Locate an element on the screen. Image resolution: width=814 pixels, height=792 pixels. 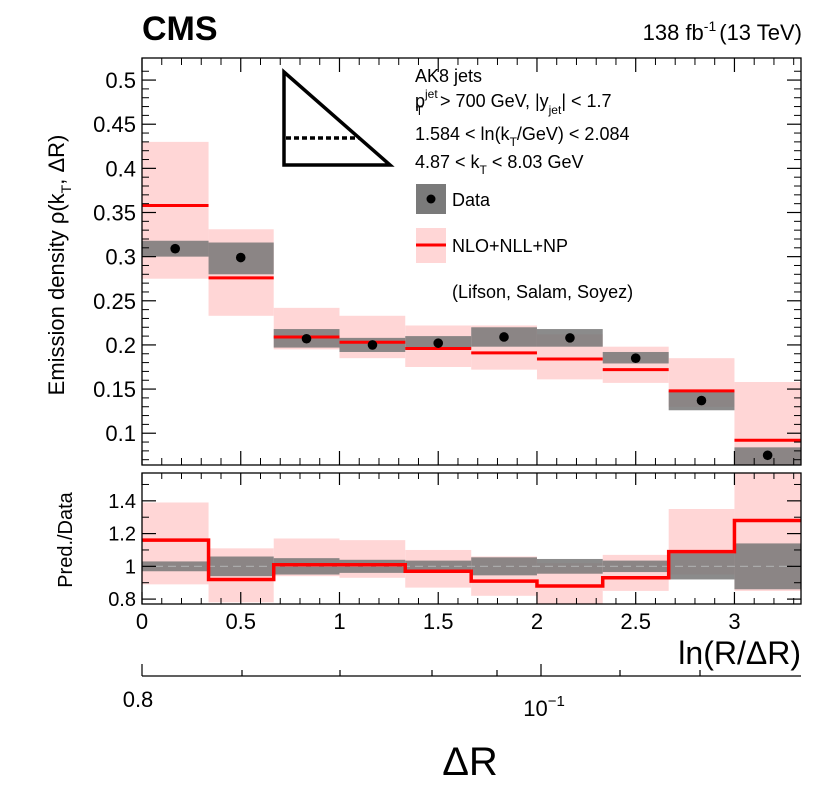
ratio-xtick-label-2: 1 is located at coordinates (339, 621).